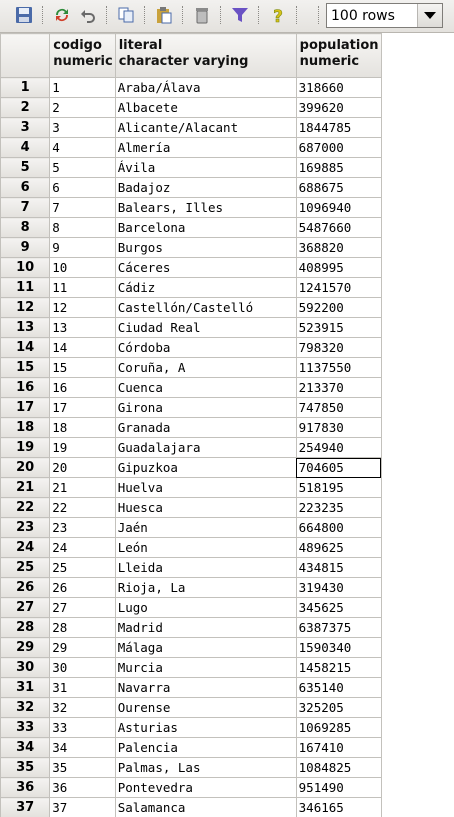  I want to click on cell-population: 167410, so click(338, 747).